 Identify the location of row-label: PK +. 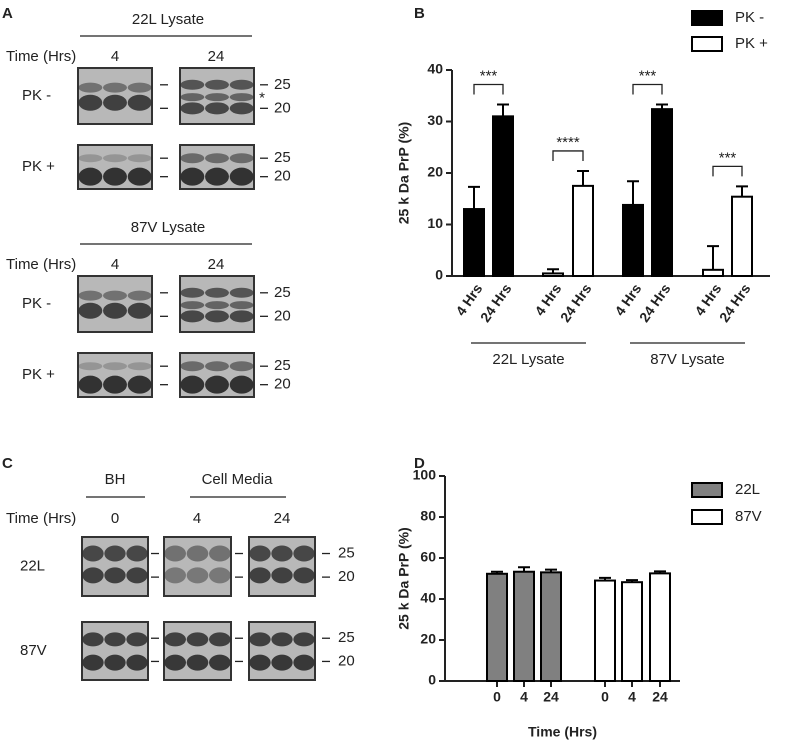
(38, 166).